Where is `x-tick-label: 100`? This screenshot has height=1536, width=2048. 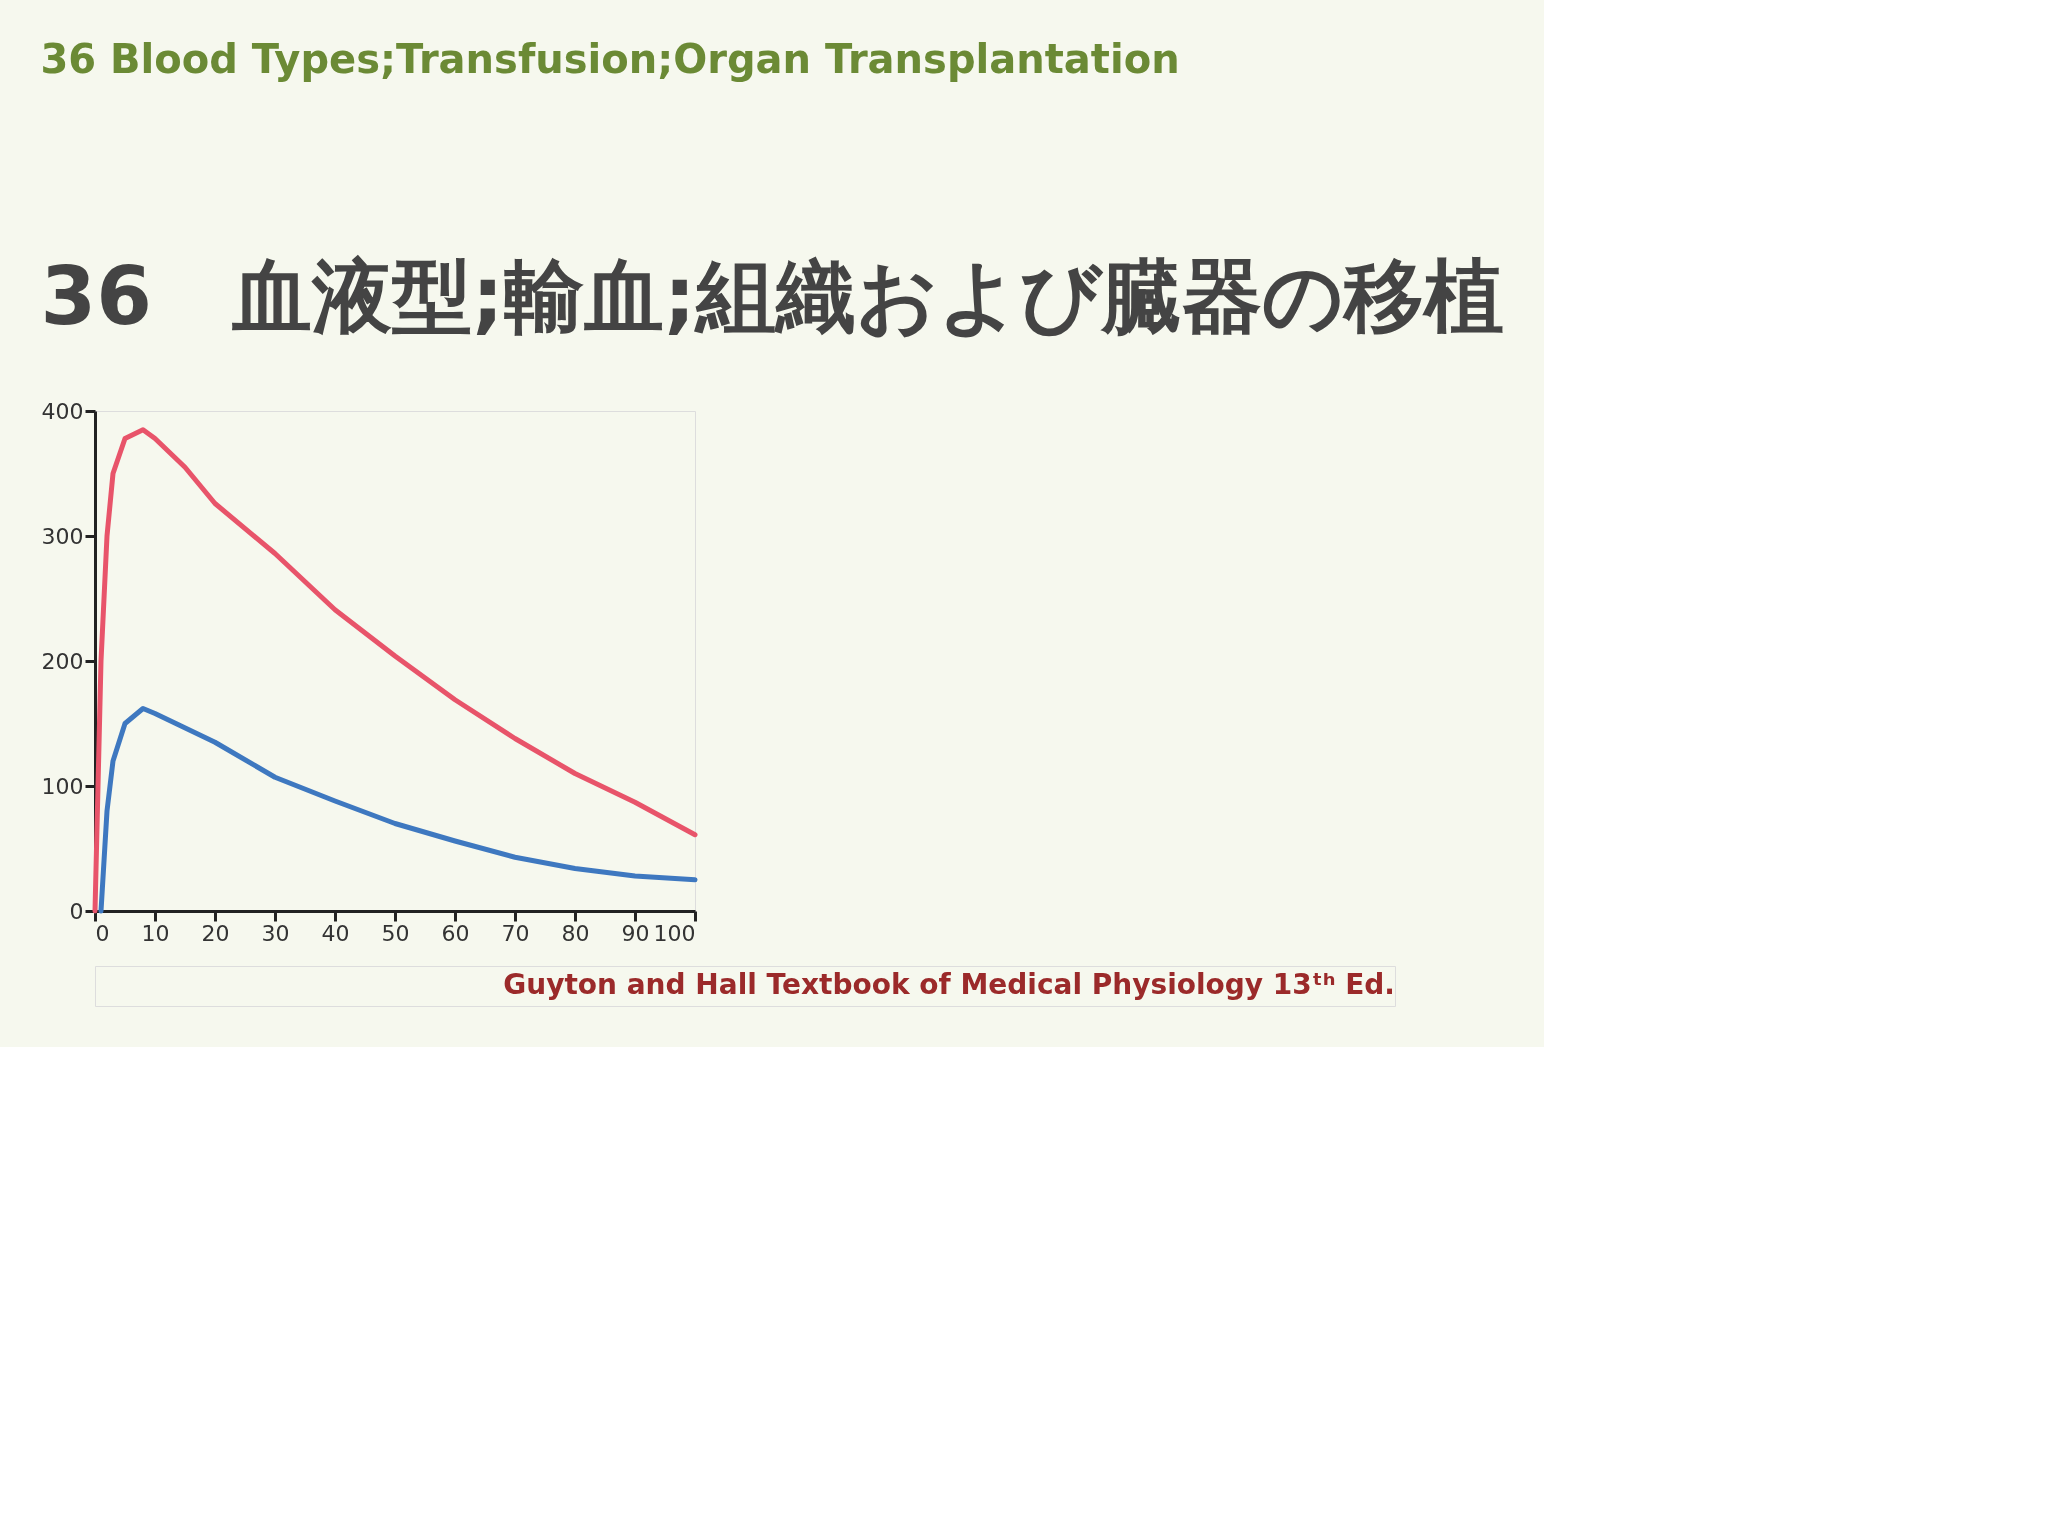
x-tick-label: 100 is located at coordinates (674, 933).